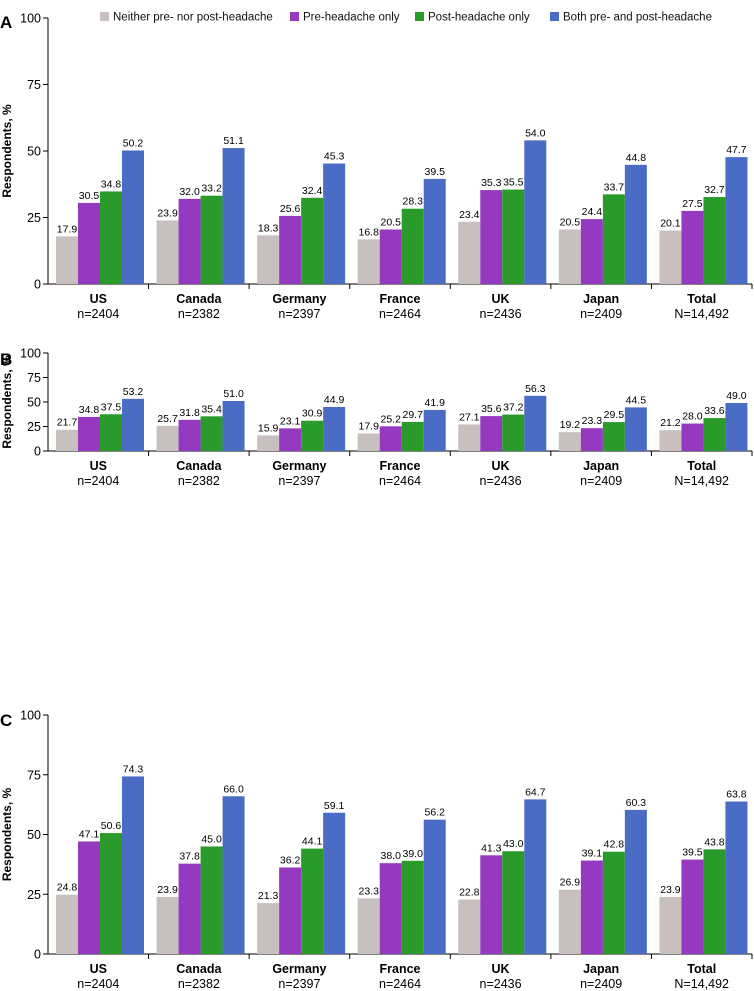 Image resolution: width=754 pixels, height=991 pixels. Describe the element at coordinates (34, 403) in the screenshot. I see `y-tick-label: 50` at that location.